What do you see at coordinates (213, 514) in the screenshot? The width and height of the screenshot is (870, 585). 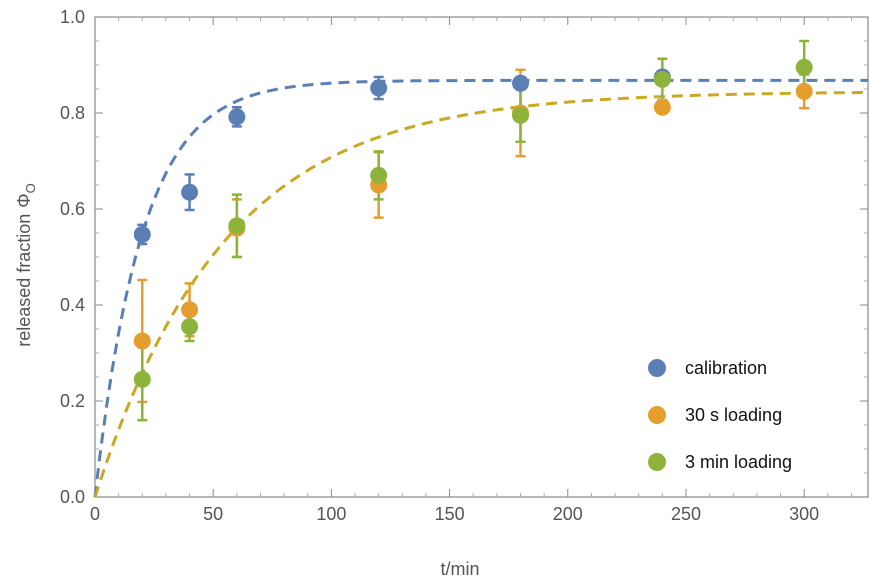 I see `x-tick-label: 50` at bounding box center [213, 514].